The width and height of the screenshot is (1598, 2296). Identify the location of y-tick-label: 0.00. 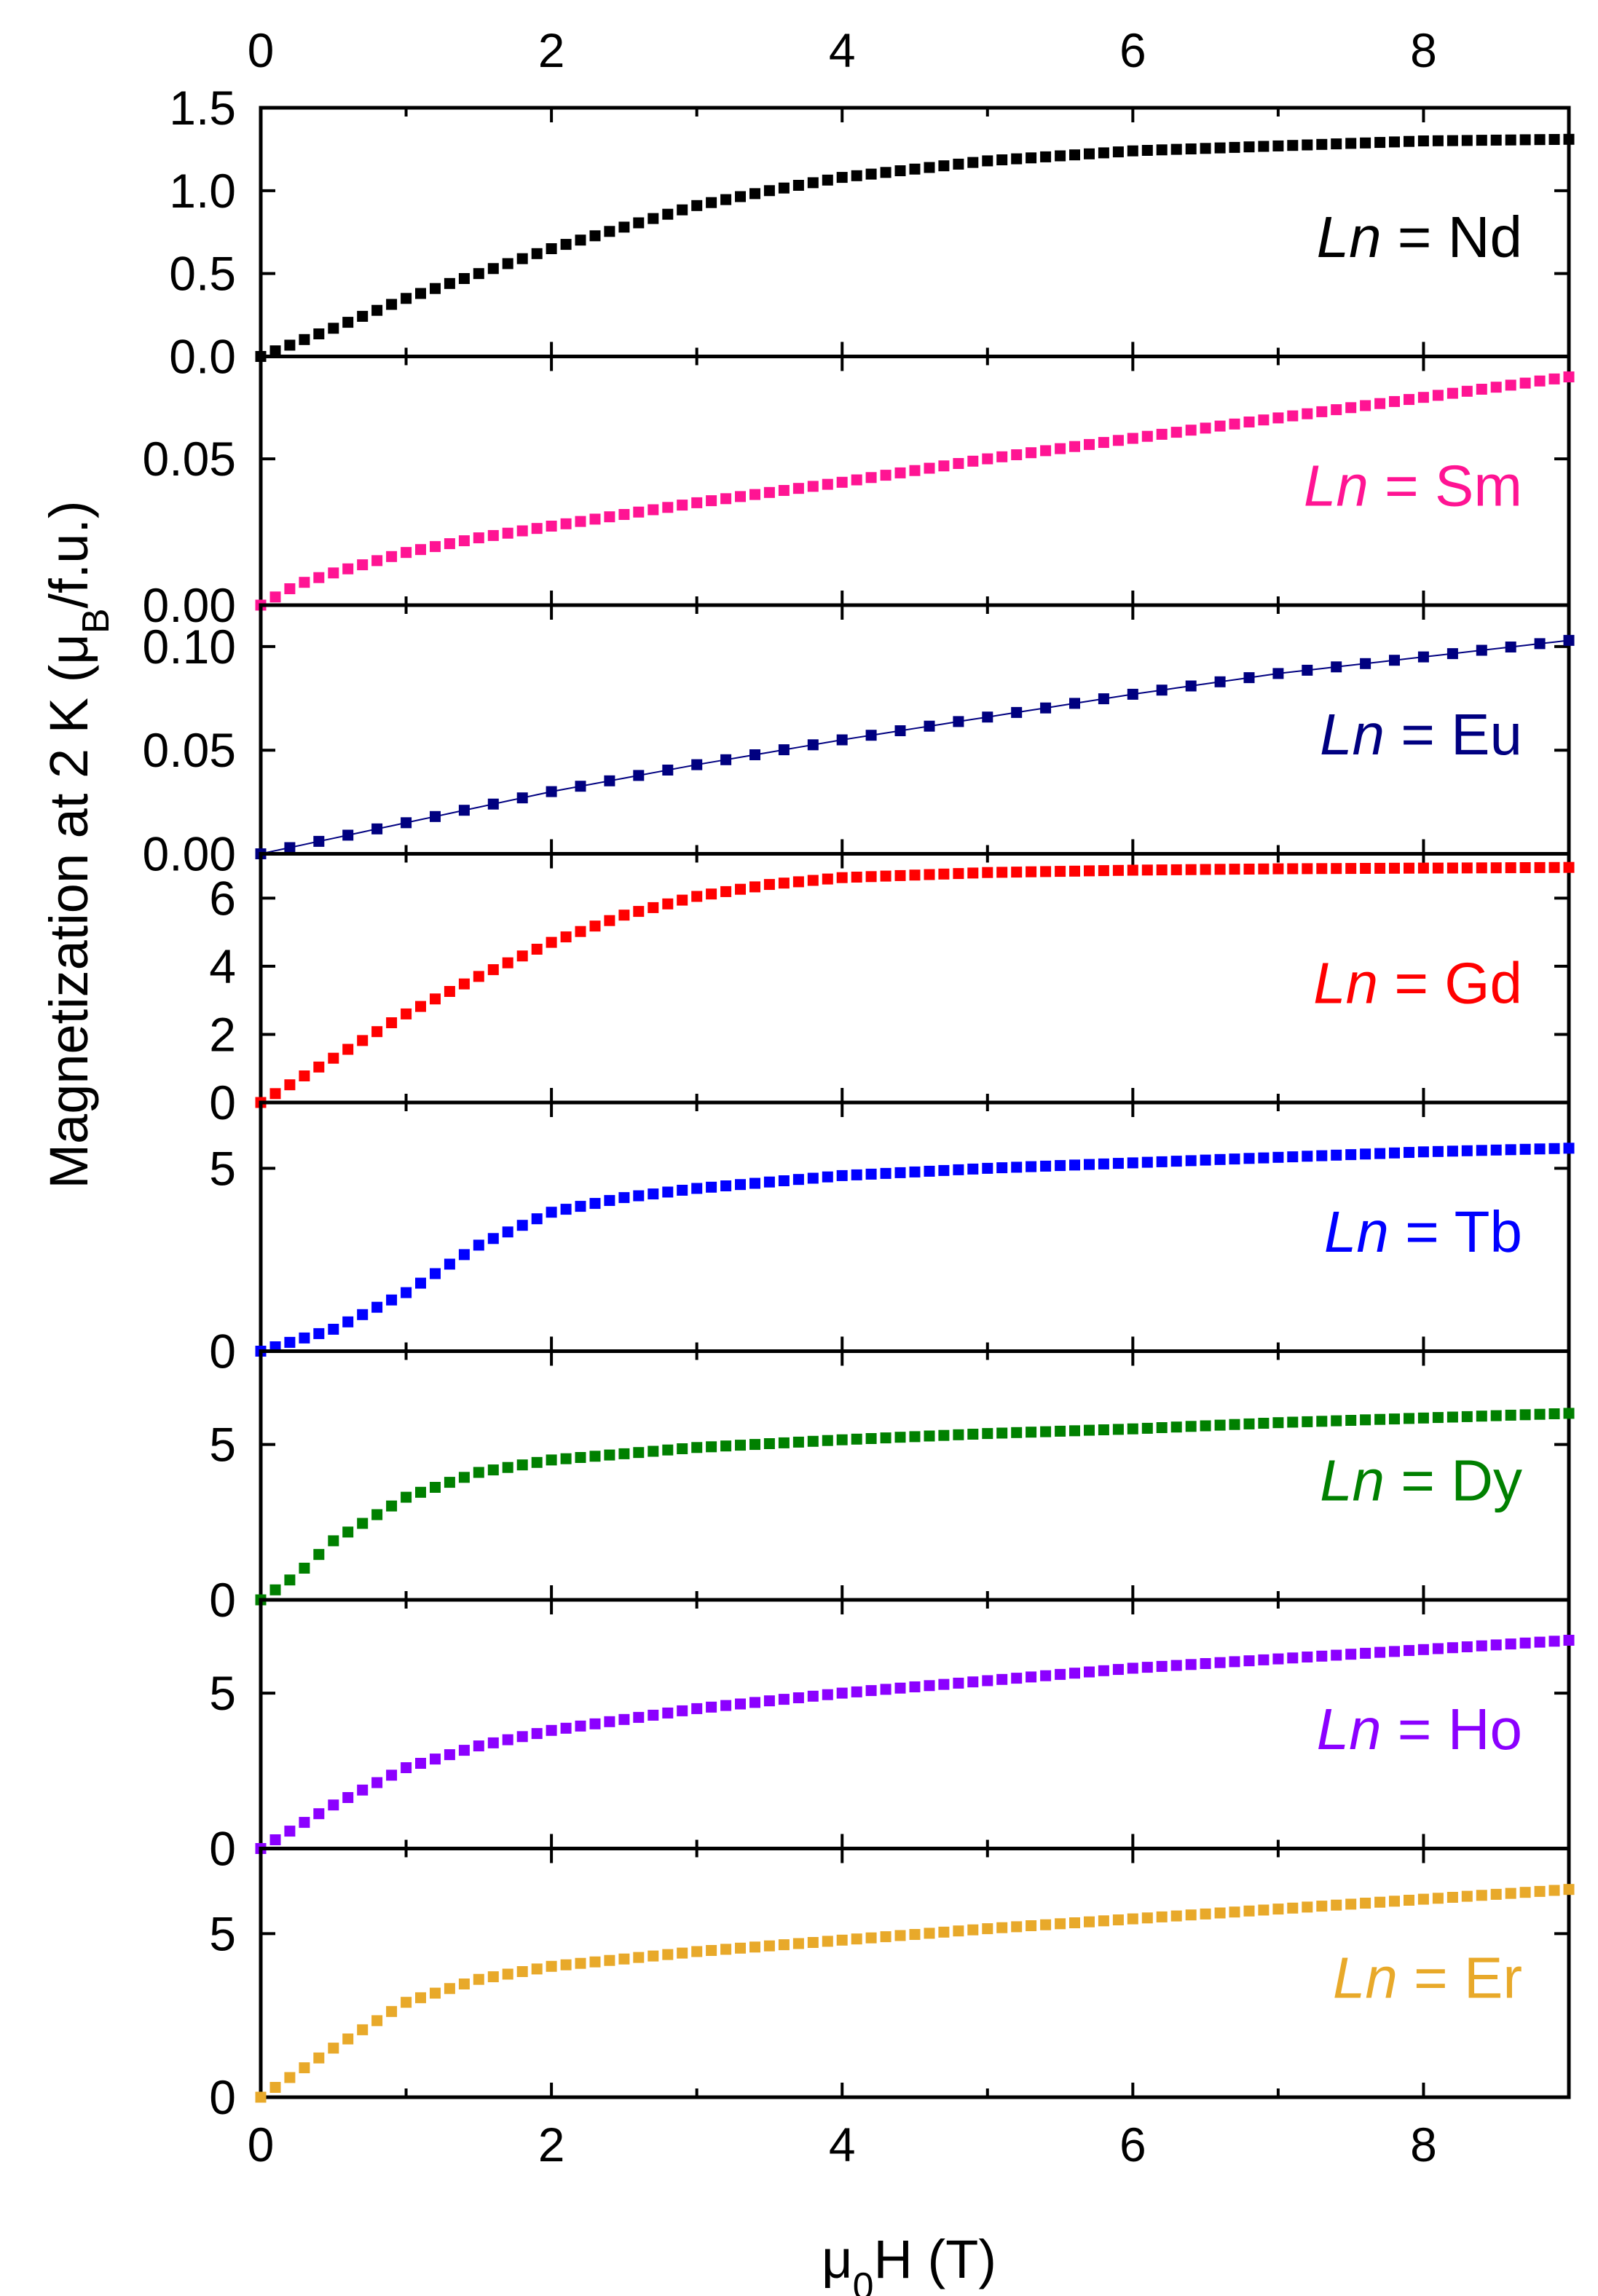
(189, 605).